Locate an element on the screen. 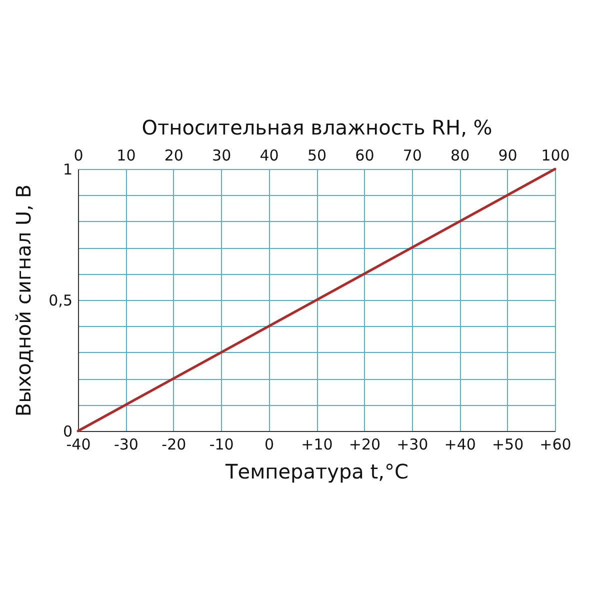 This screenshot has width=600, height=600. x-tick-label: +20 is located at coordinates (364, 445).